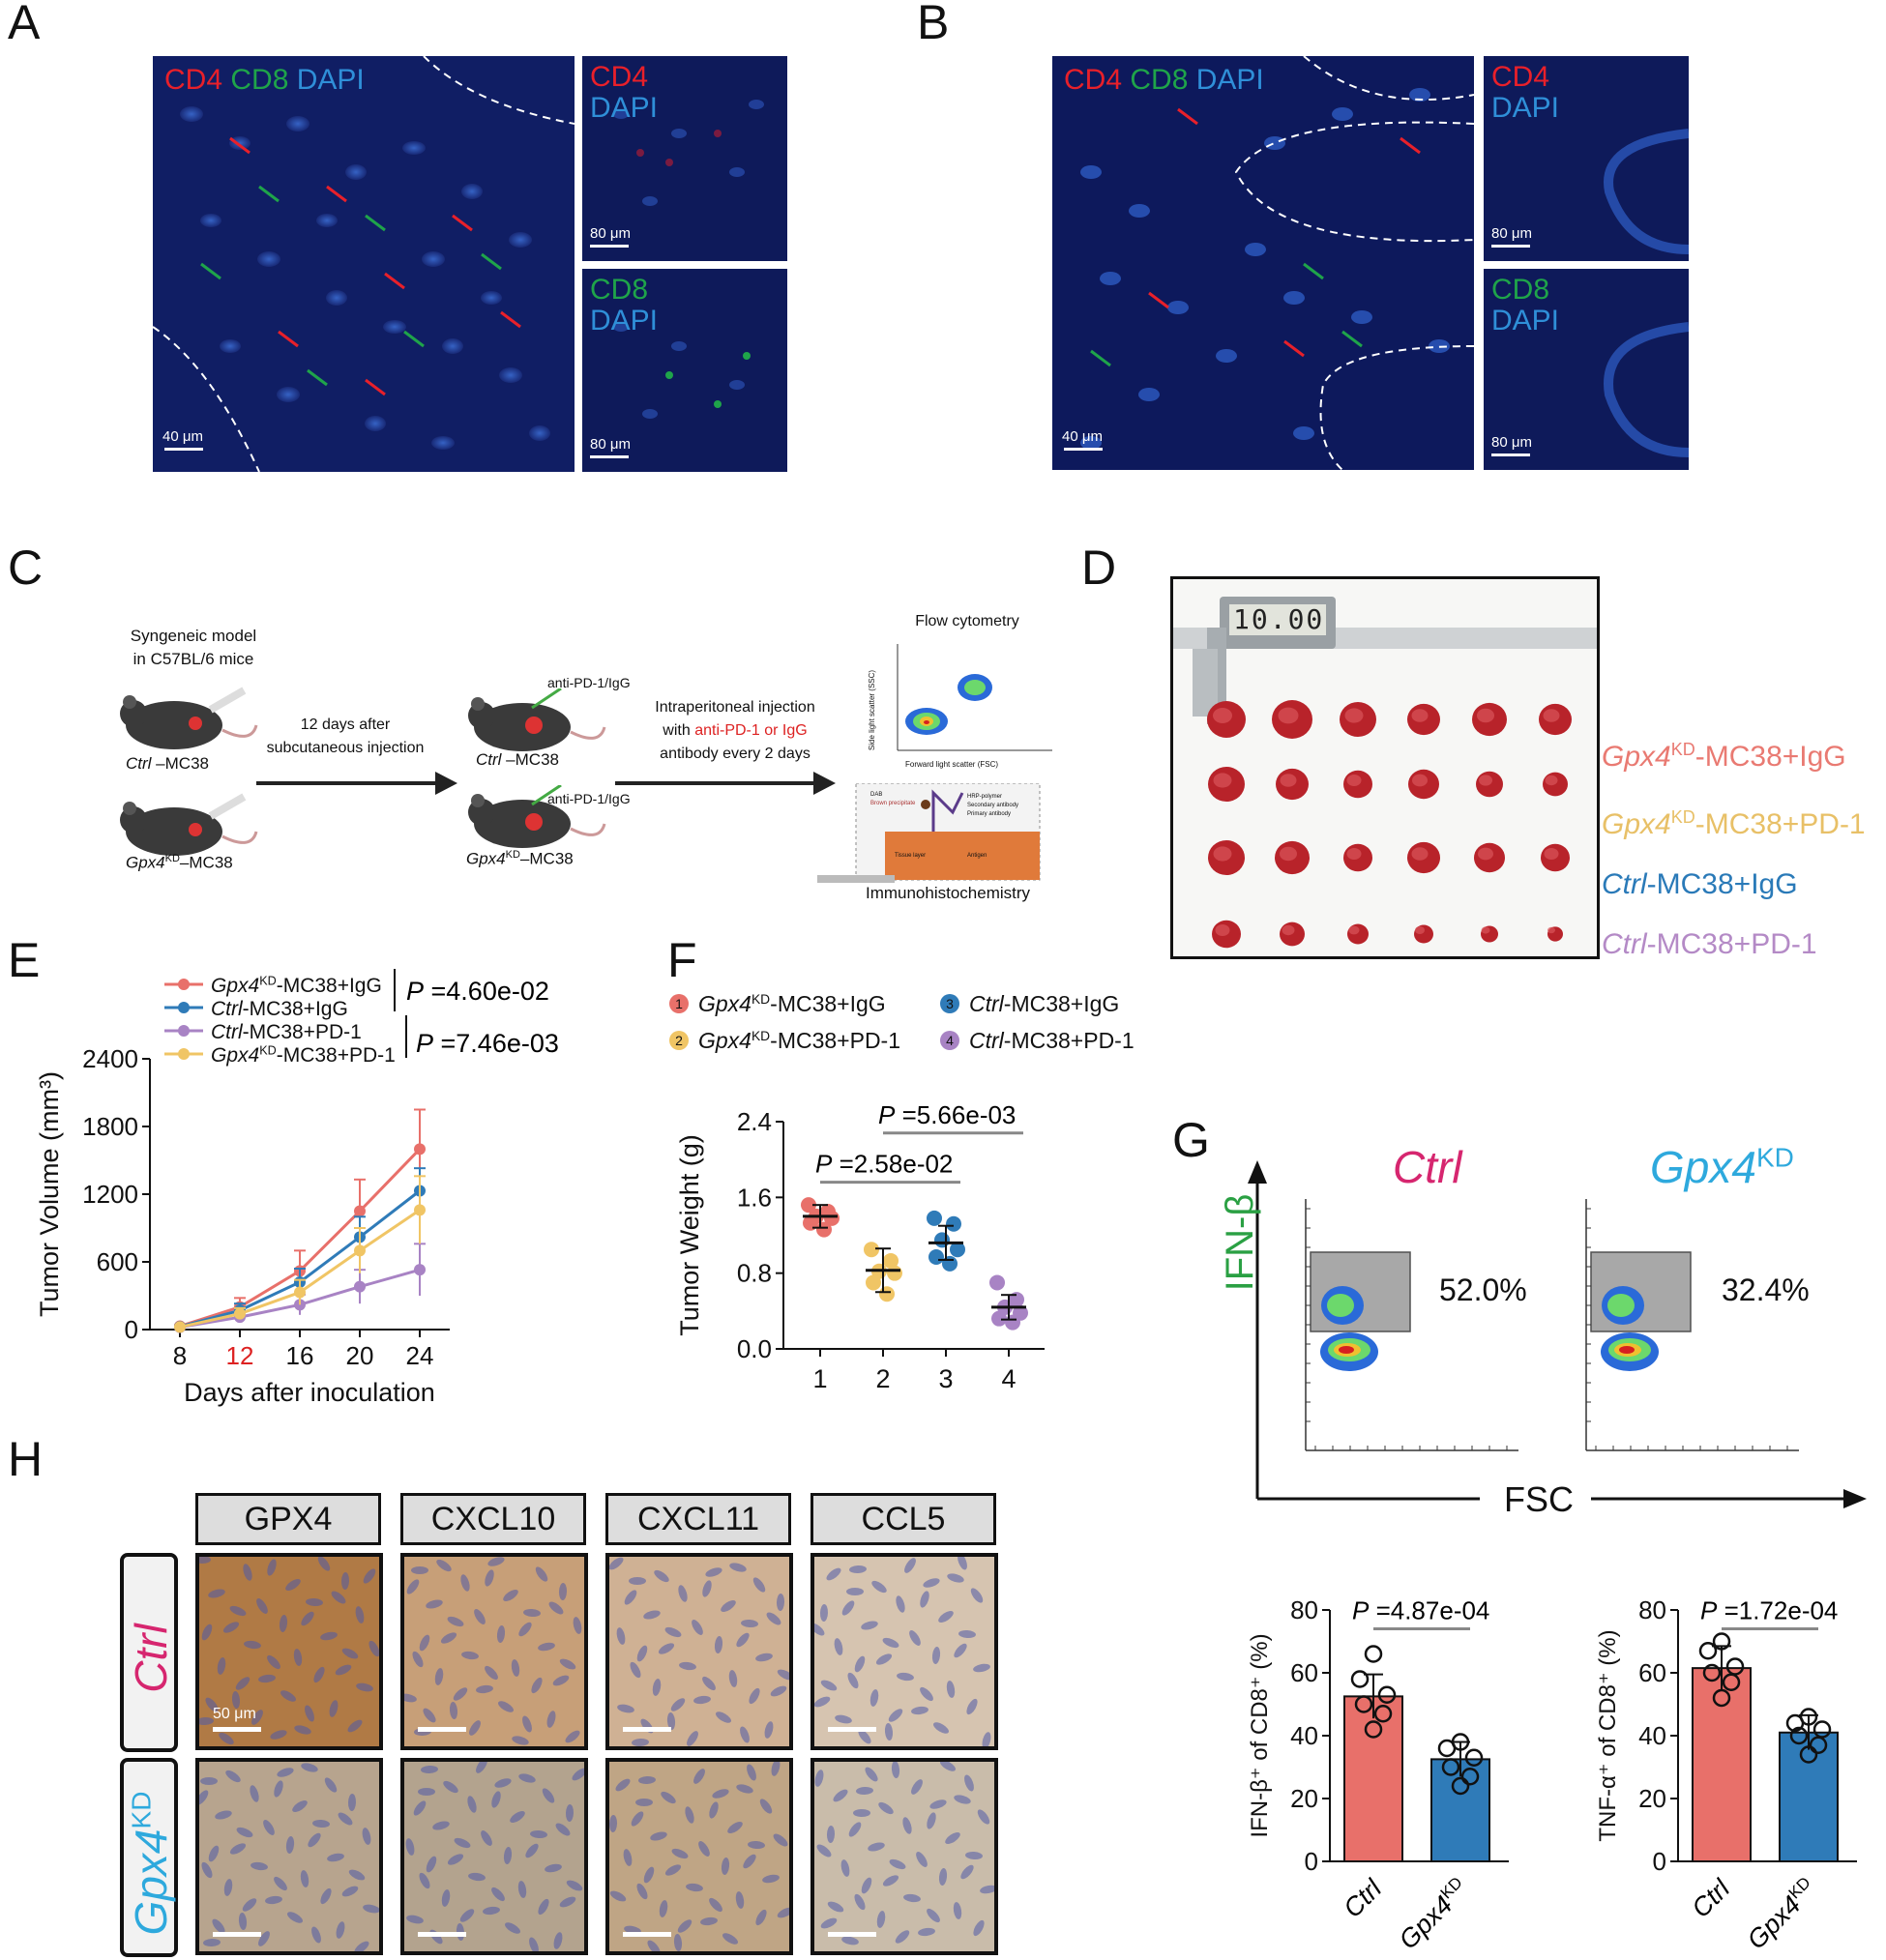 This screenshot has width=1886, height=1960. Describe the element at coordinates (364, 264) in the screenshot. I see `panel-a-merged-image: CD4 CD8 DAPI 40 μm` at that location.